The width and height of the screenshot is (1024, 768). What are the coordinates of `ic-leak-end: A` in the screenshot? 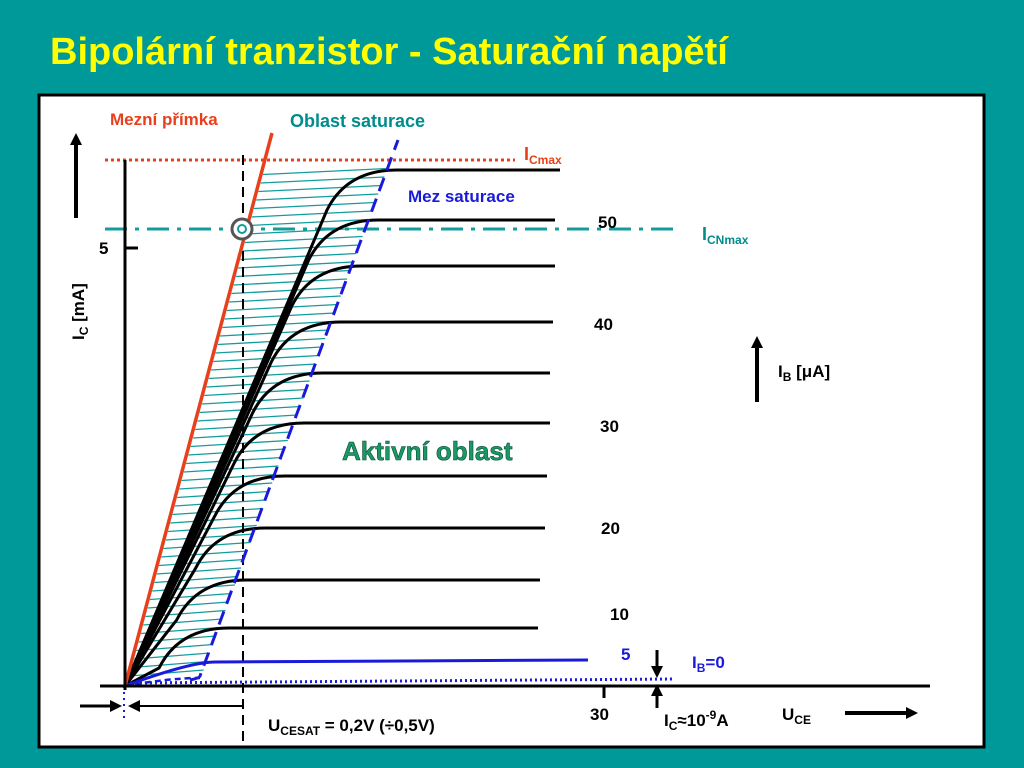 It's located at (722, 720).